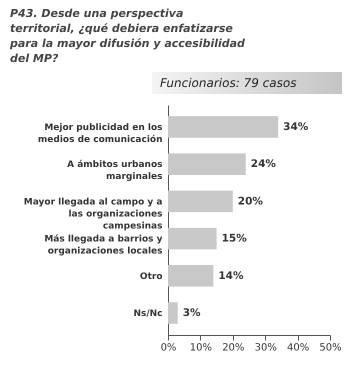 The height and width of the screenshot is (385, 350). What do you see at coordinates (298, 348) in the screenshot?
I see `x-tick-label: 40%` at bounding box center [298, 348].